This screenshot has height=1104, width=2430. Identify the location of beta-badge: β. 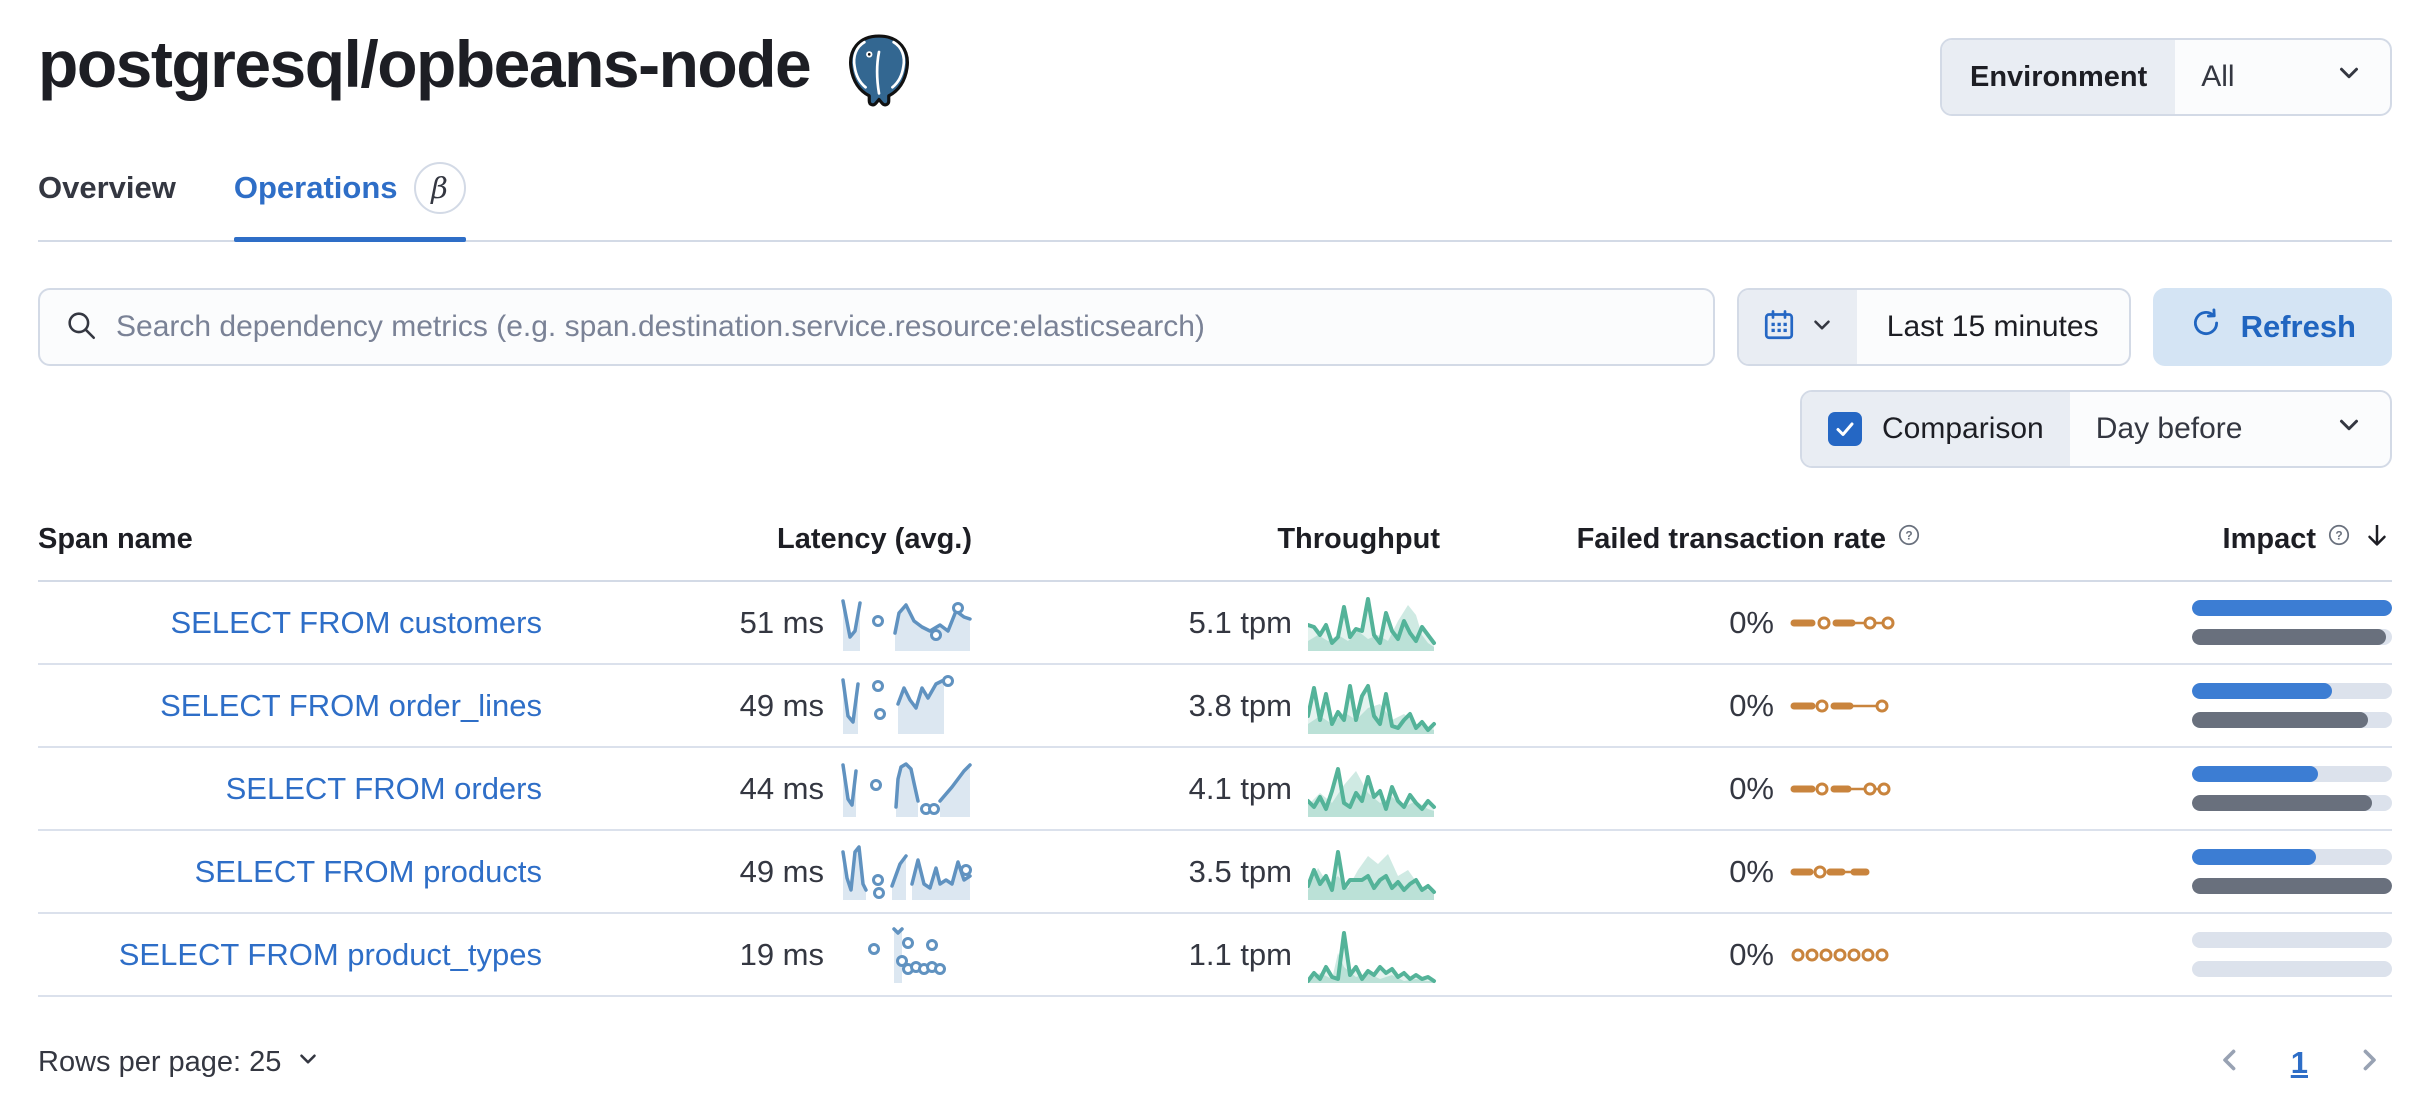
(439, 188).